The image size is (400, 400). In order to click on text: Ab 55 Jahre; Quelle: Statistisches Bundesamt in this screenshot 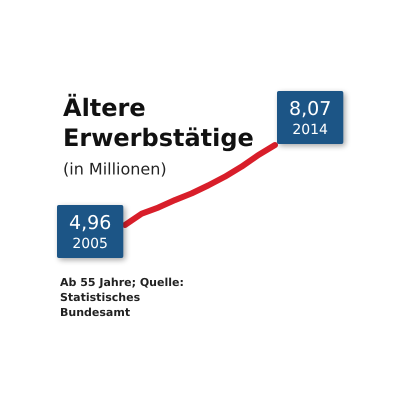, I will do `click(124, 297)`.